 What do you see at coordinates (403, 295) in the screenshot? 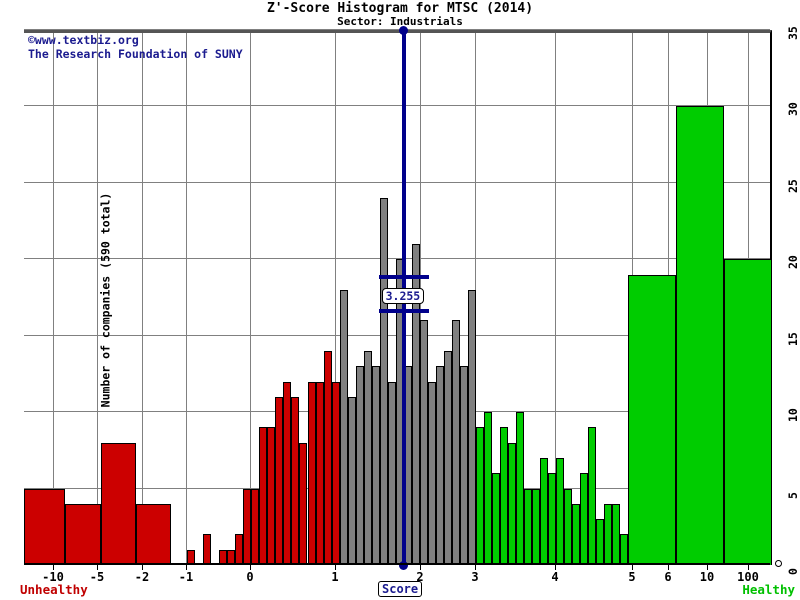
I see `marker-value-label: 3.255` at bounding box center [403, 295].